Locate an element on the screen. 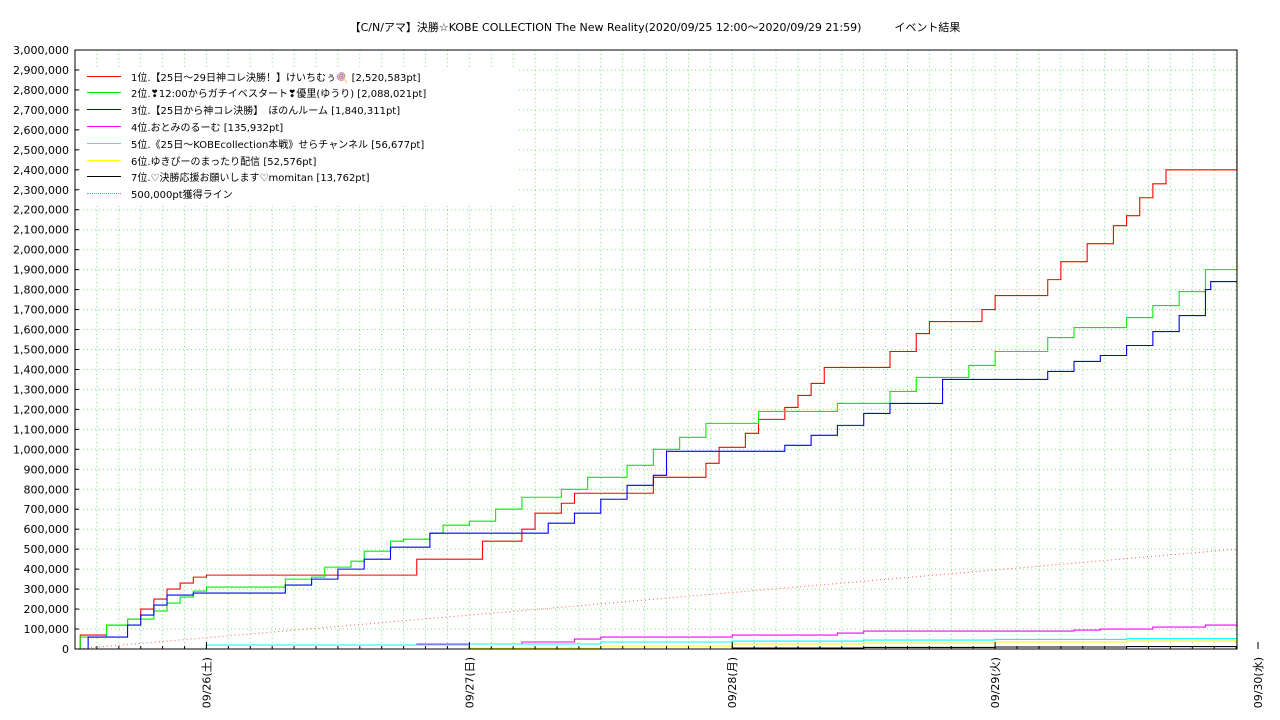 The width and height of the screenshot is (1280, 720). legend-item: 6位.ゆきぴーのまったり配信 [52,576pt] is located at coordinates (198, 160).